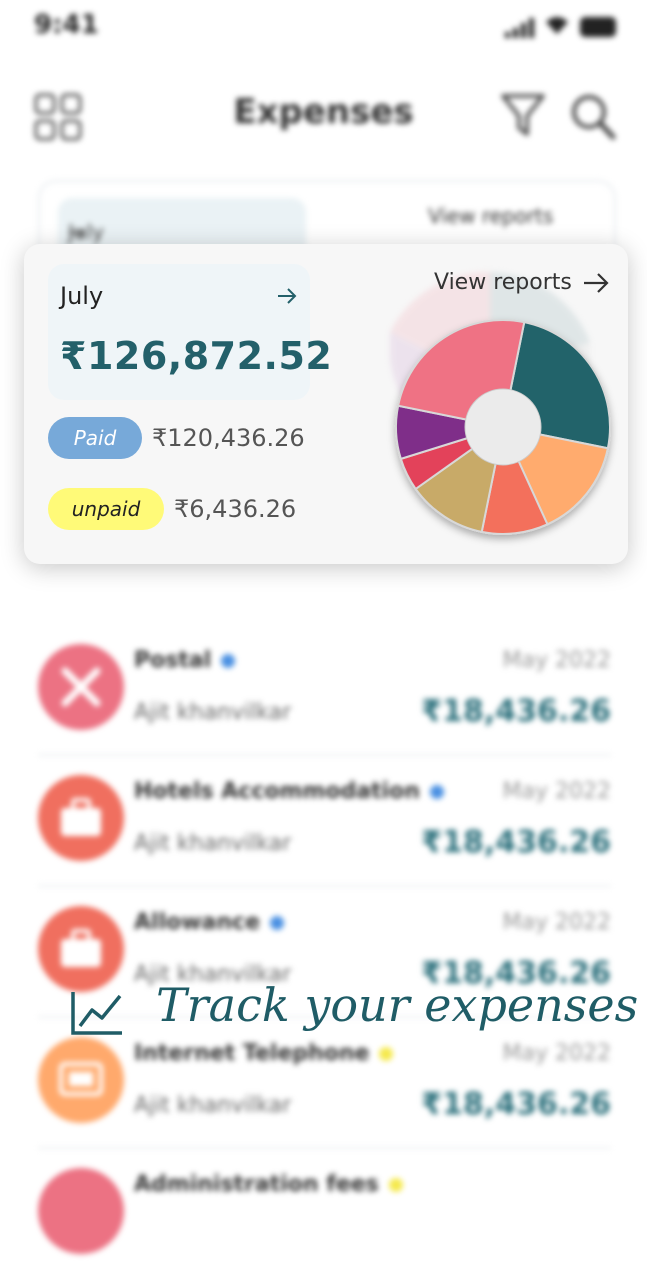  What do you see at coordinates (228, 438) in the screenshot?
I see `paid-amount: ₹120,436.26` at bounding box center [228, 438].